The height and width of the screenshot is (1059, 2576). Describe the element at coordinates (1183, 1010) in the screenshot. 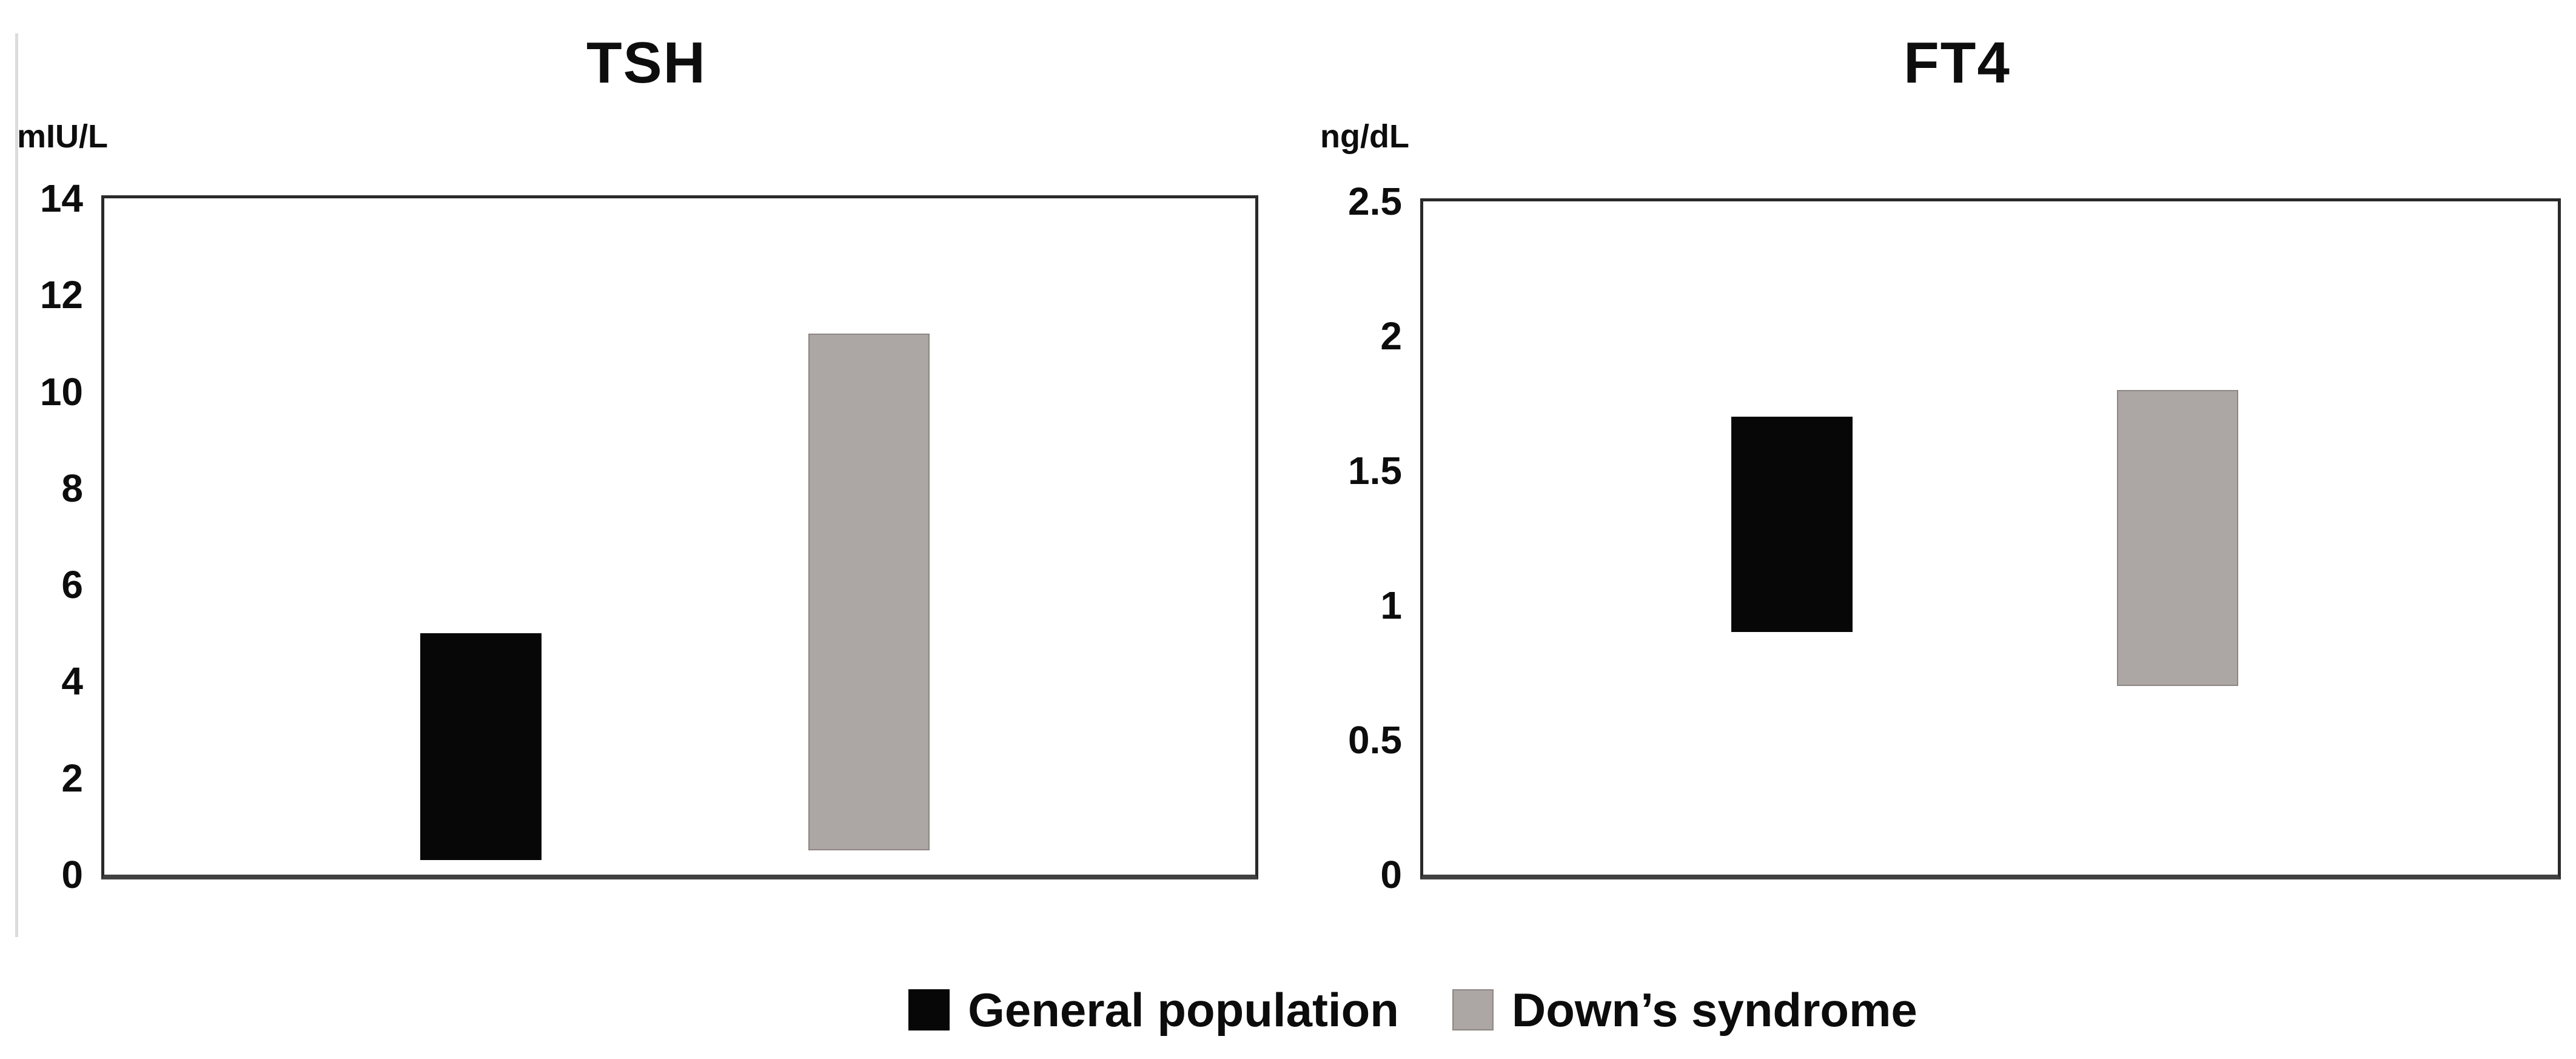

I see `legend-label: General population` at that location.